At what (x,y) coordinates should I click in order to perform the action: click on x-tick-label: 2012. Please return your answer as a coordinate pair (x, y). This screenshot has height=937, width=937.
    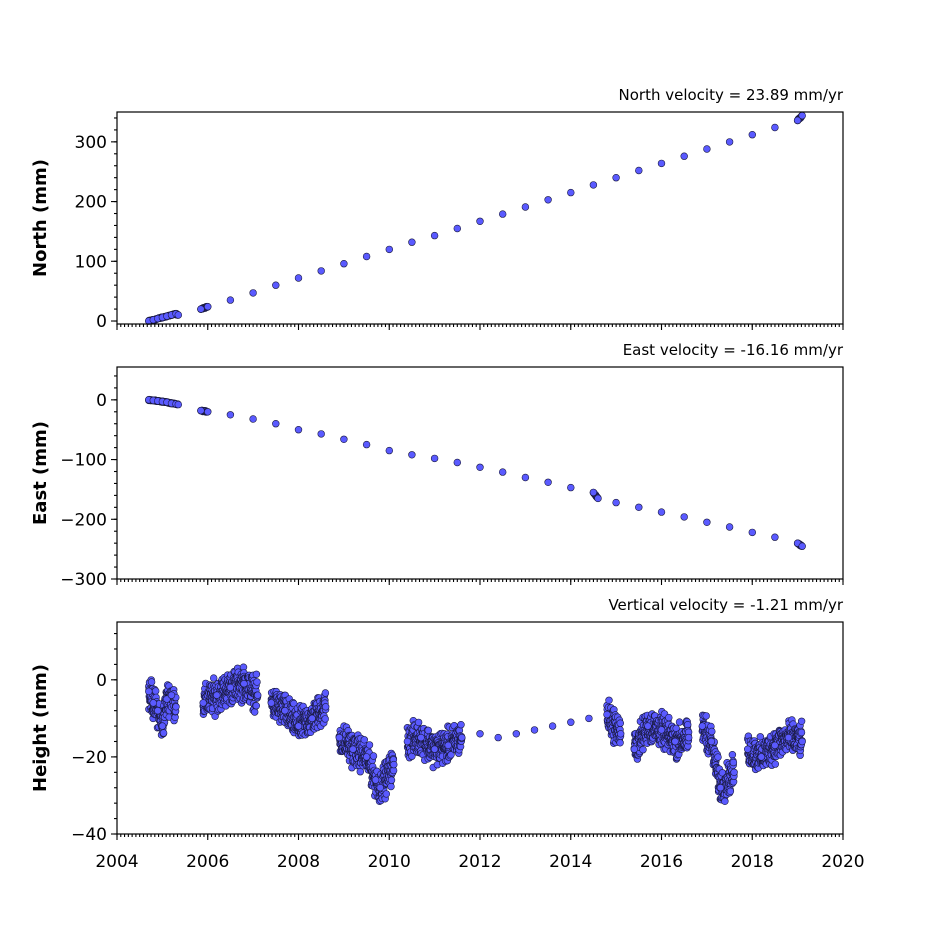
    Looking at the image, I should click on (479, 862).